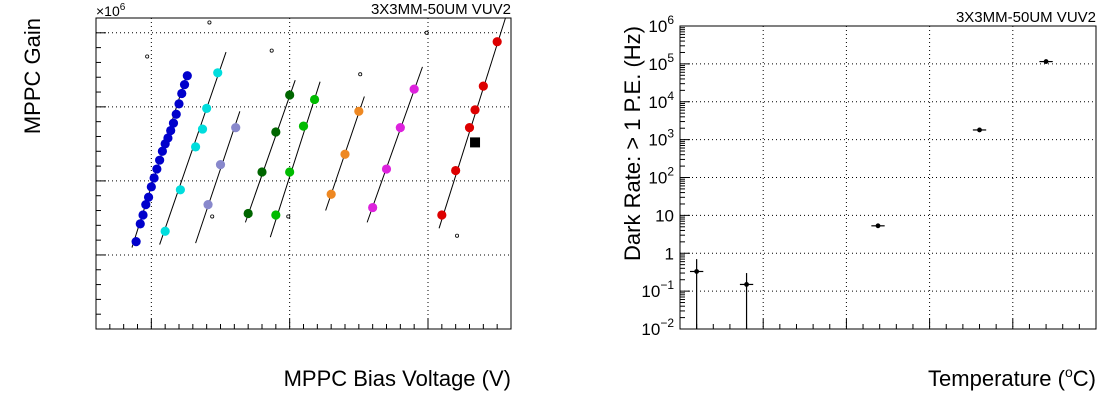  I want to click on y-tick-label: 10³, so click(661, 138).